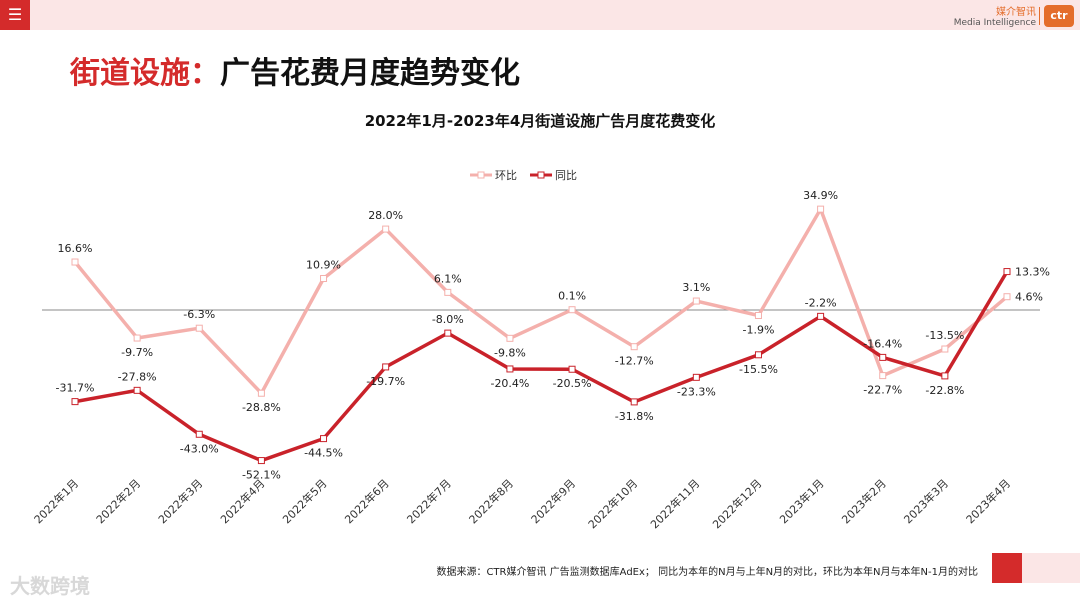  What do you see at coordinates (75, 248) in the screenshot?
I see `data-label: 16.6%` at bounding box center [75, 248].